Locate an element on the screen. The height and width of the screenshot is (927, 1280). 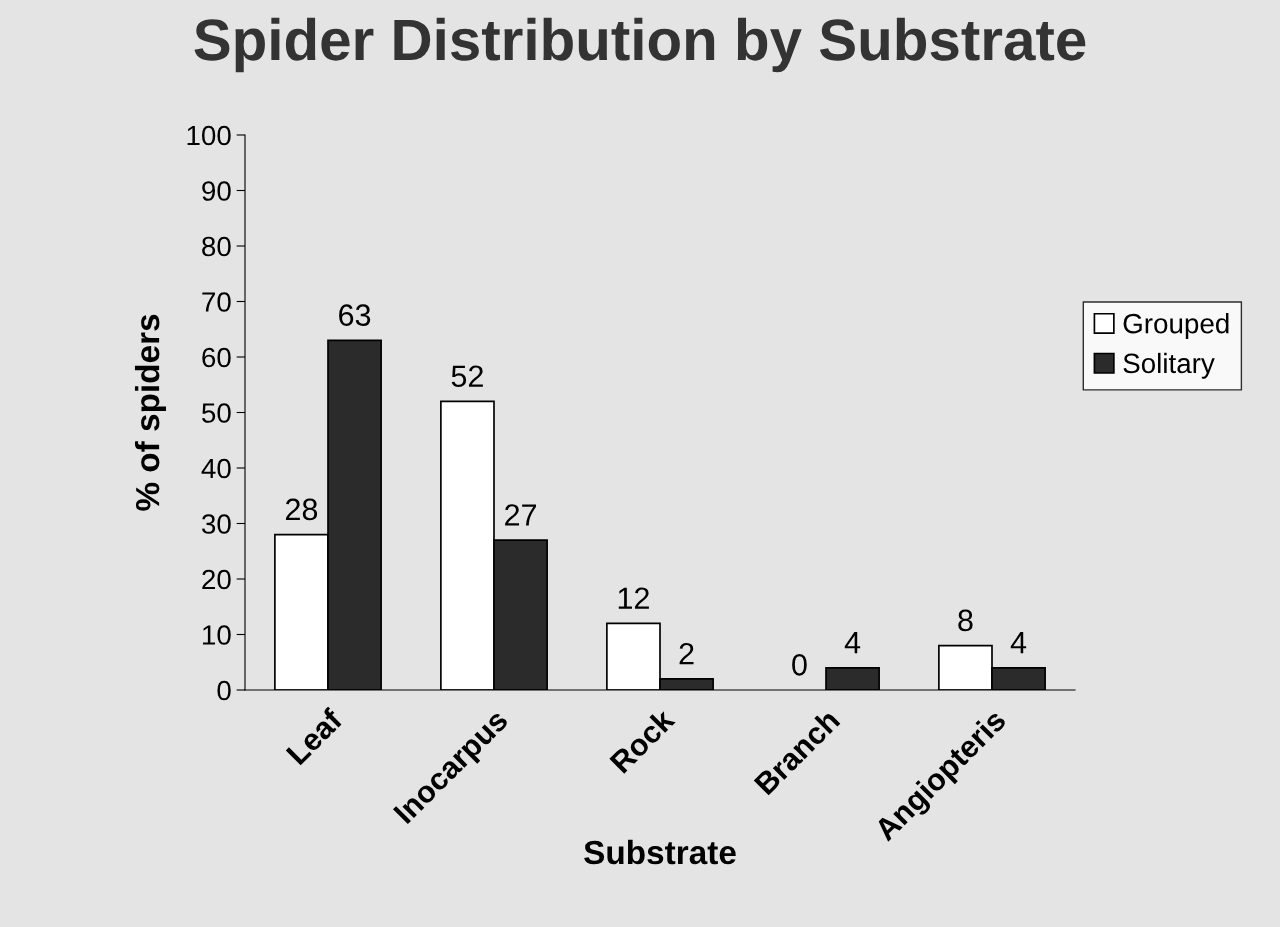
data-label: 52 is located at coordinates (467, 376).